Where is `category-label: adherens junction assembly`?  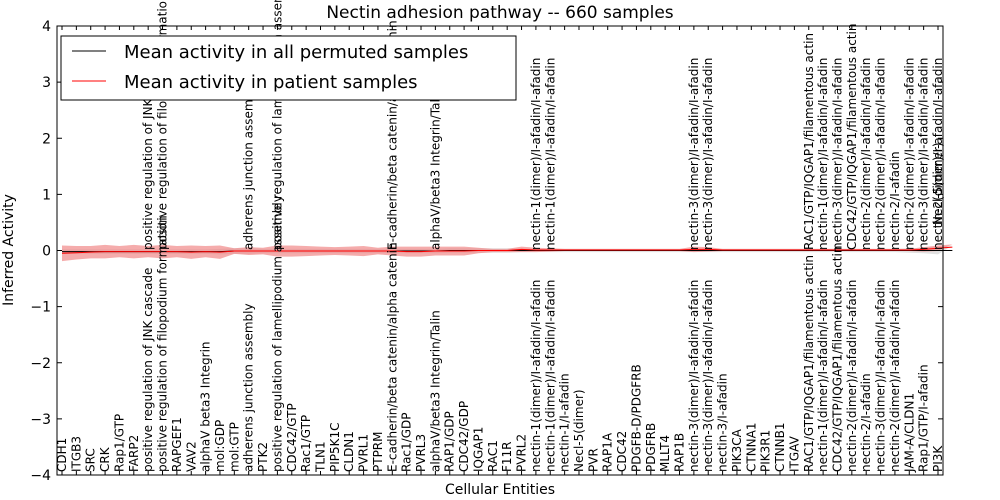
category-label: adherens junction assembly is located at coordinates (249, 387).